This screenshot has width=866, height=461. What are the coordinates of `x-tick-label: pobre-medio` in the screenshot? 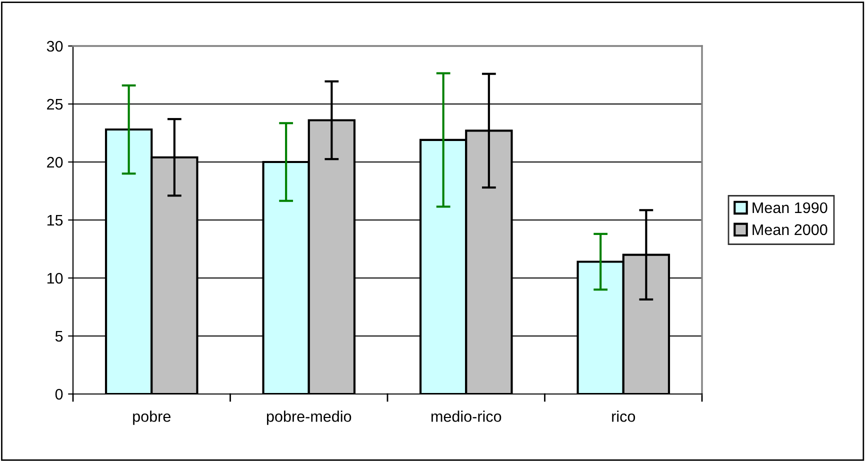 It's located at (309, 417).